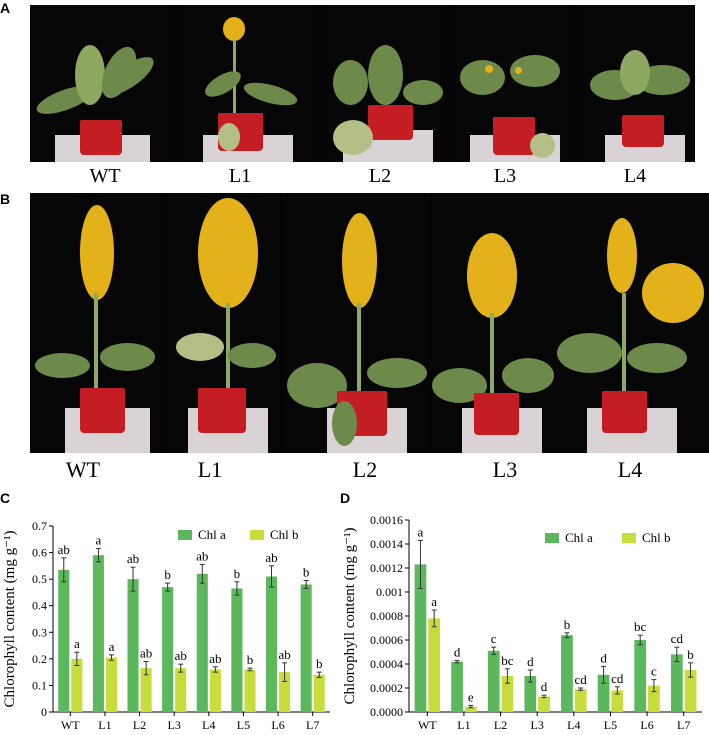 This screenshot has width=709, height=735. I want to click on x-tick-label: L2, so click(139, 725).